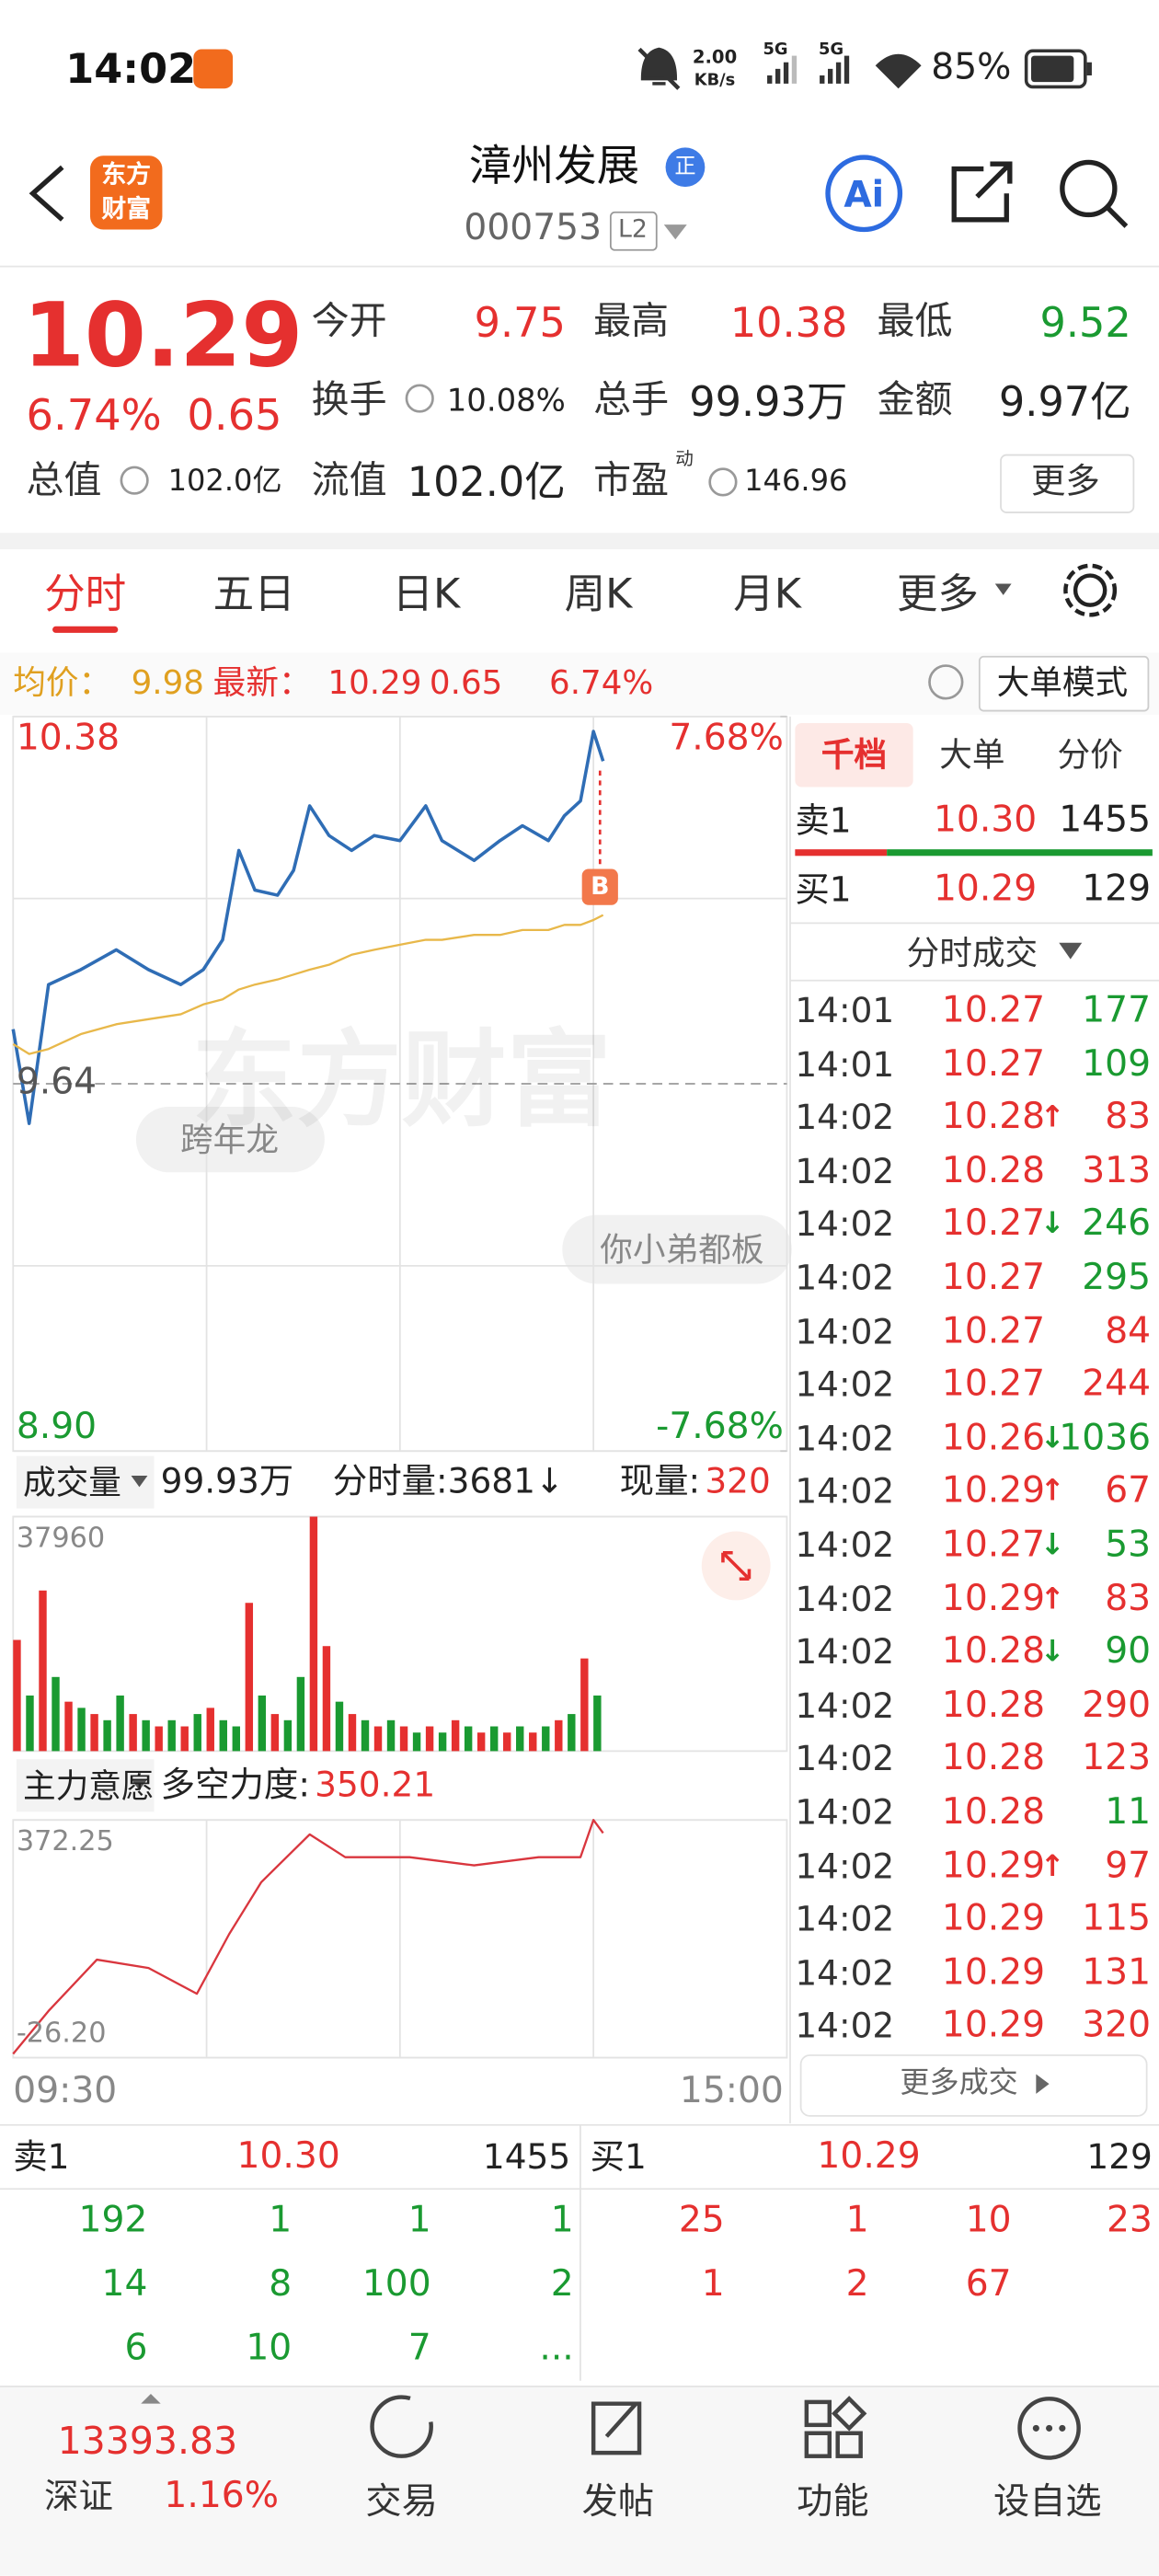 Image resolution: width=1159 pixels, height=2576 pixels. What do you see at coordinates (660, 1481) in the screenshot?
I see `current-volume-label: 现量:` at bounding box center [660, 1481].